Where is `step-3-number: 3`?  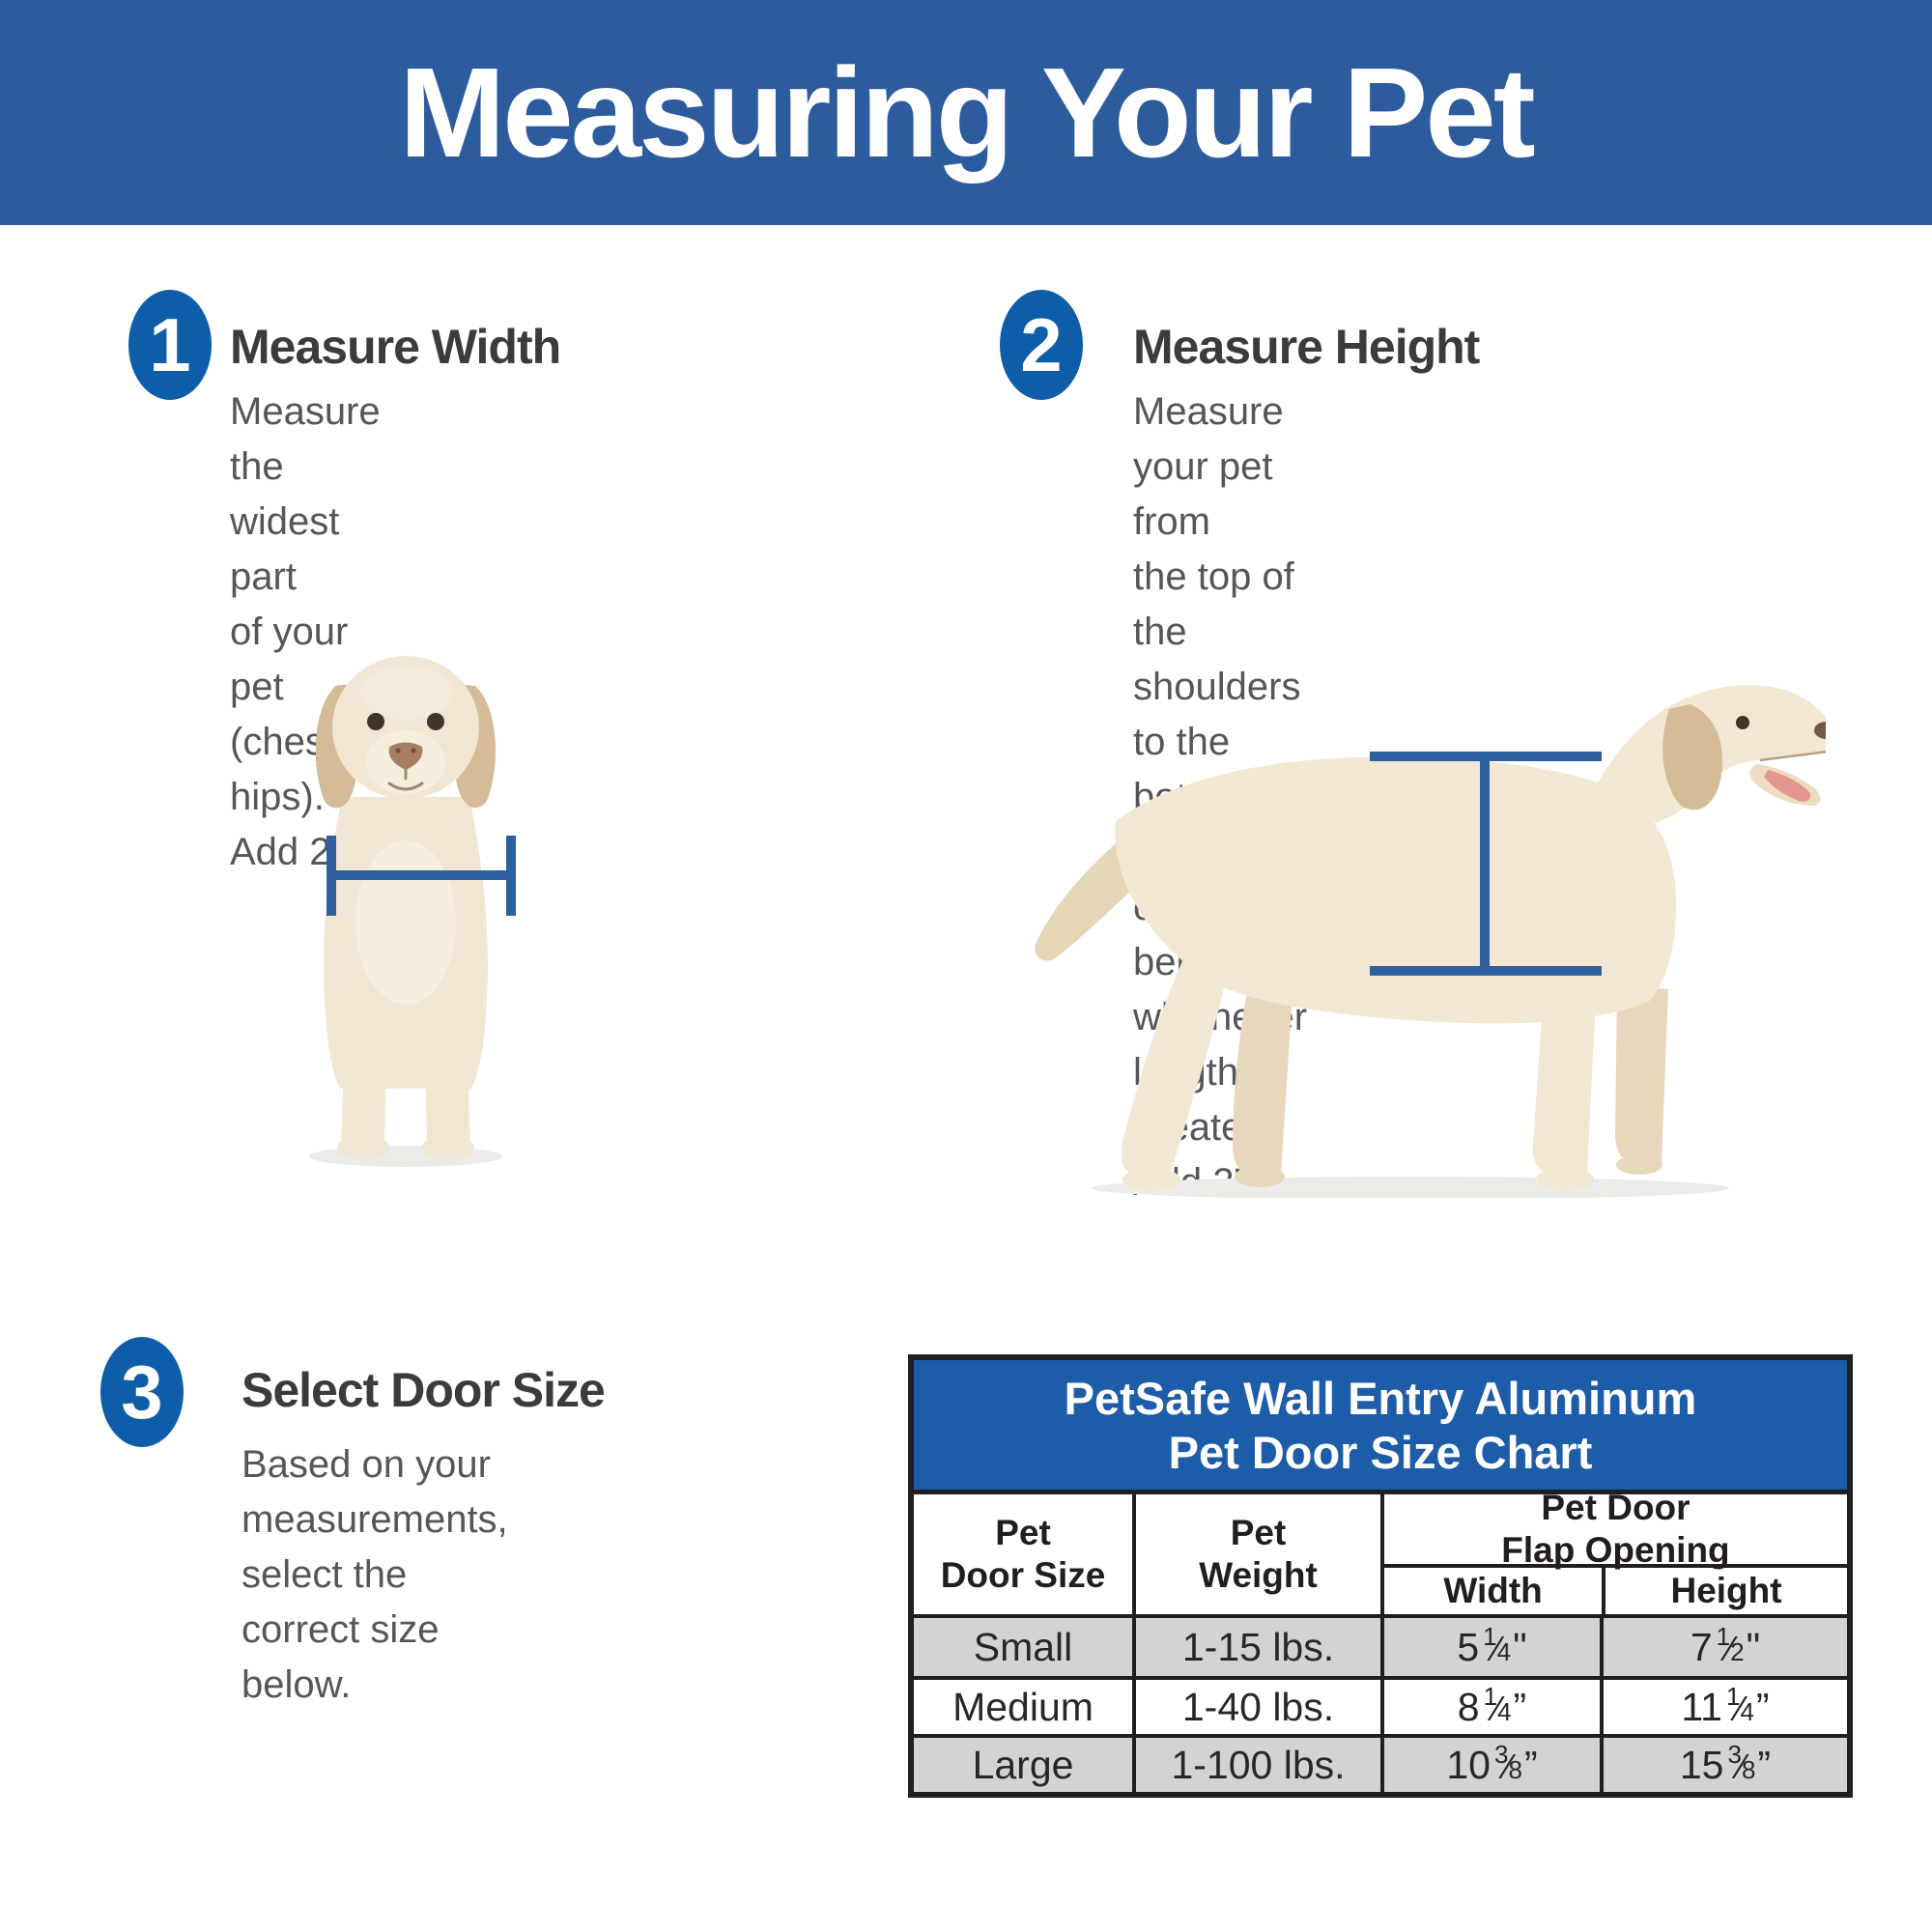
step-3-number: 3 is located at coordinates (142, 1392).